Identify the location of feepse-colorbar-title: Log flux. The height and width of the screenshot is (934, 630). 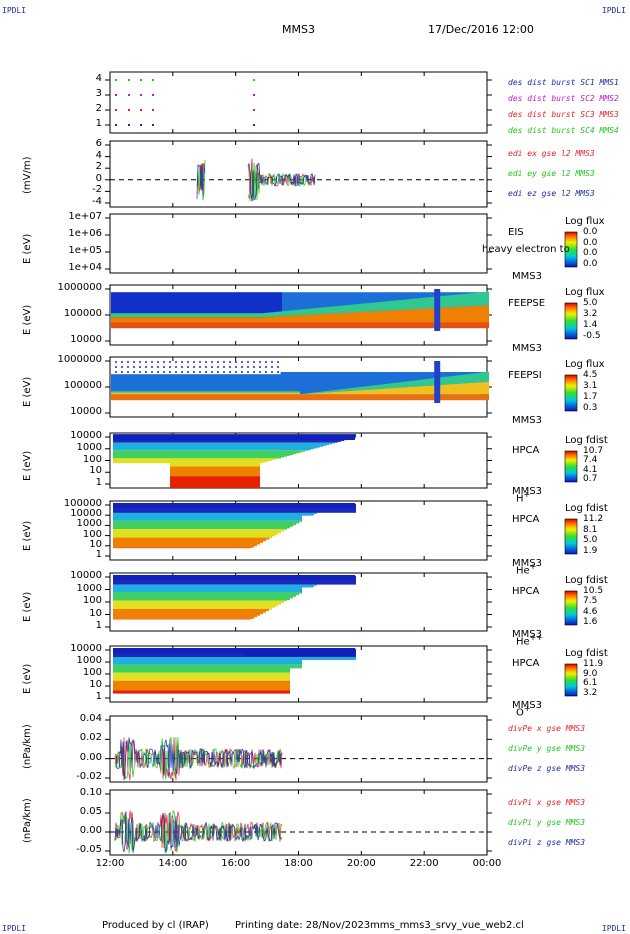
(585, 292).